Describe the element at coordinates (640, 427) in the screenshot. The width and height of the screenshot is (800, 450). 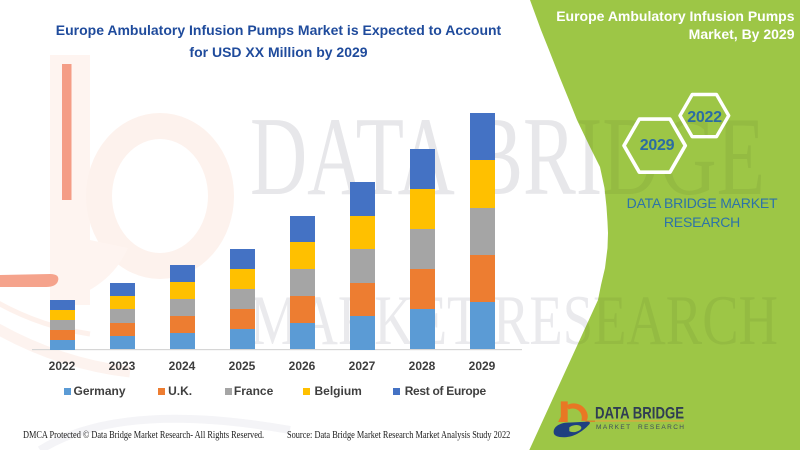
I see `svg-text: MARKET RESEARCH` at that location.